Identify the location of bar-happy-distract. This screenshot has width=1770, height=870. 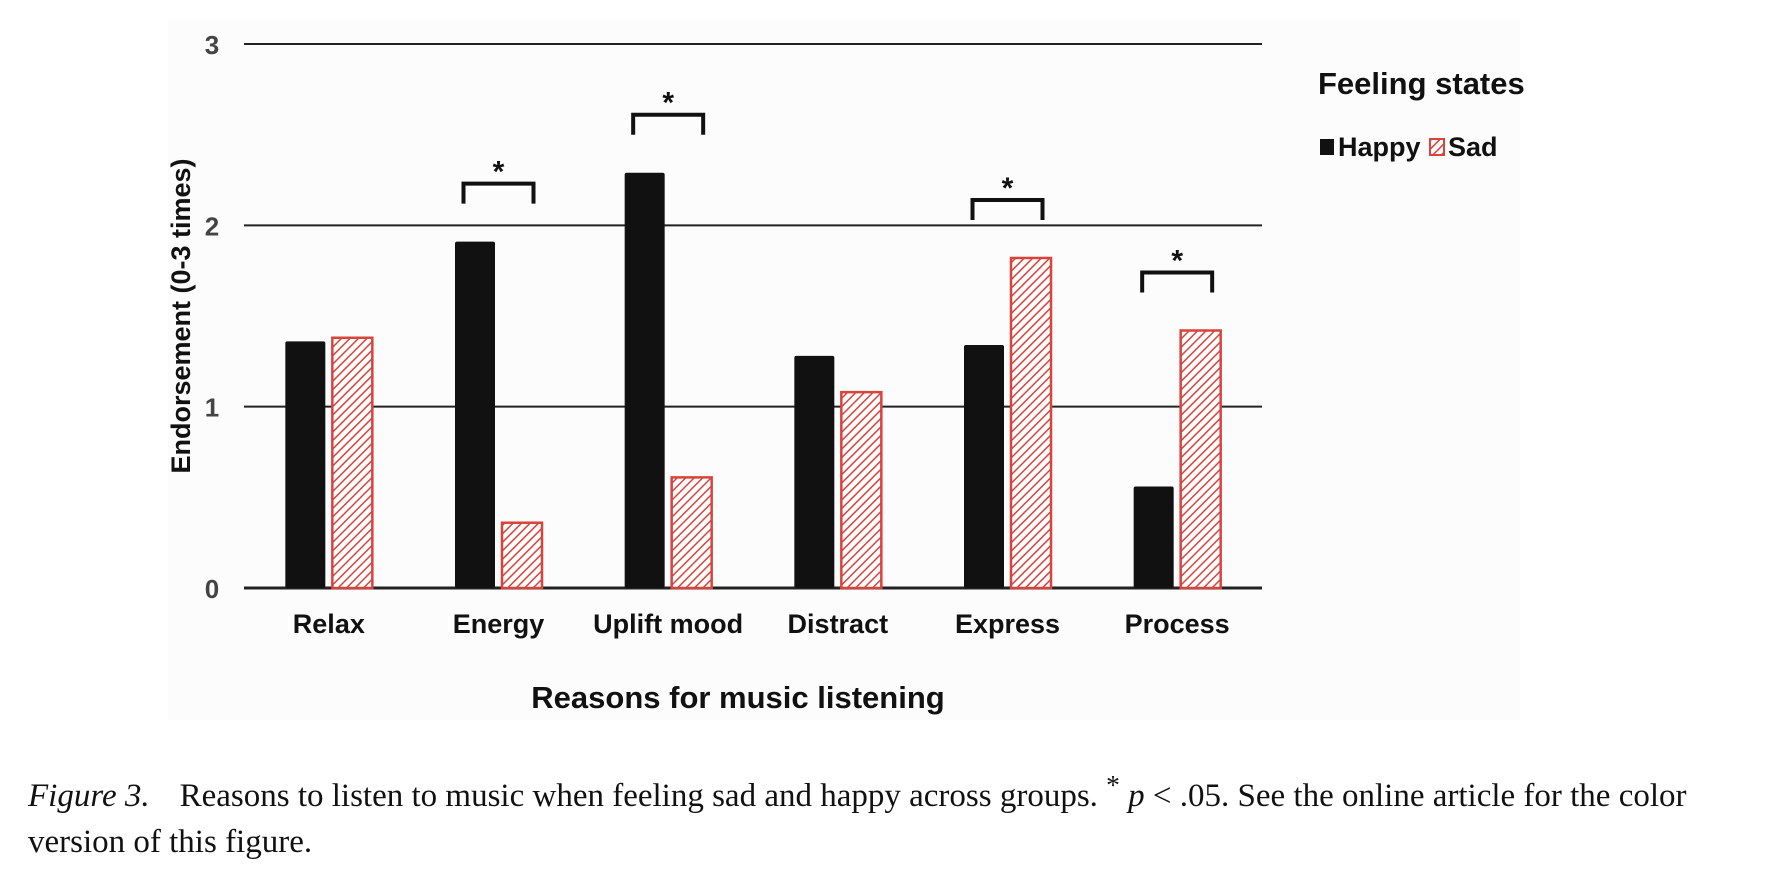
(814, 471).